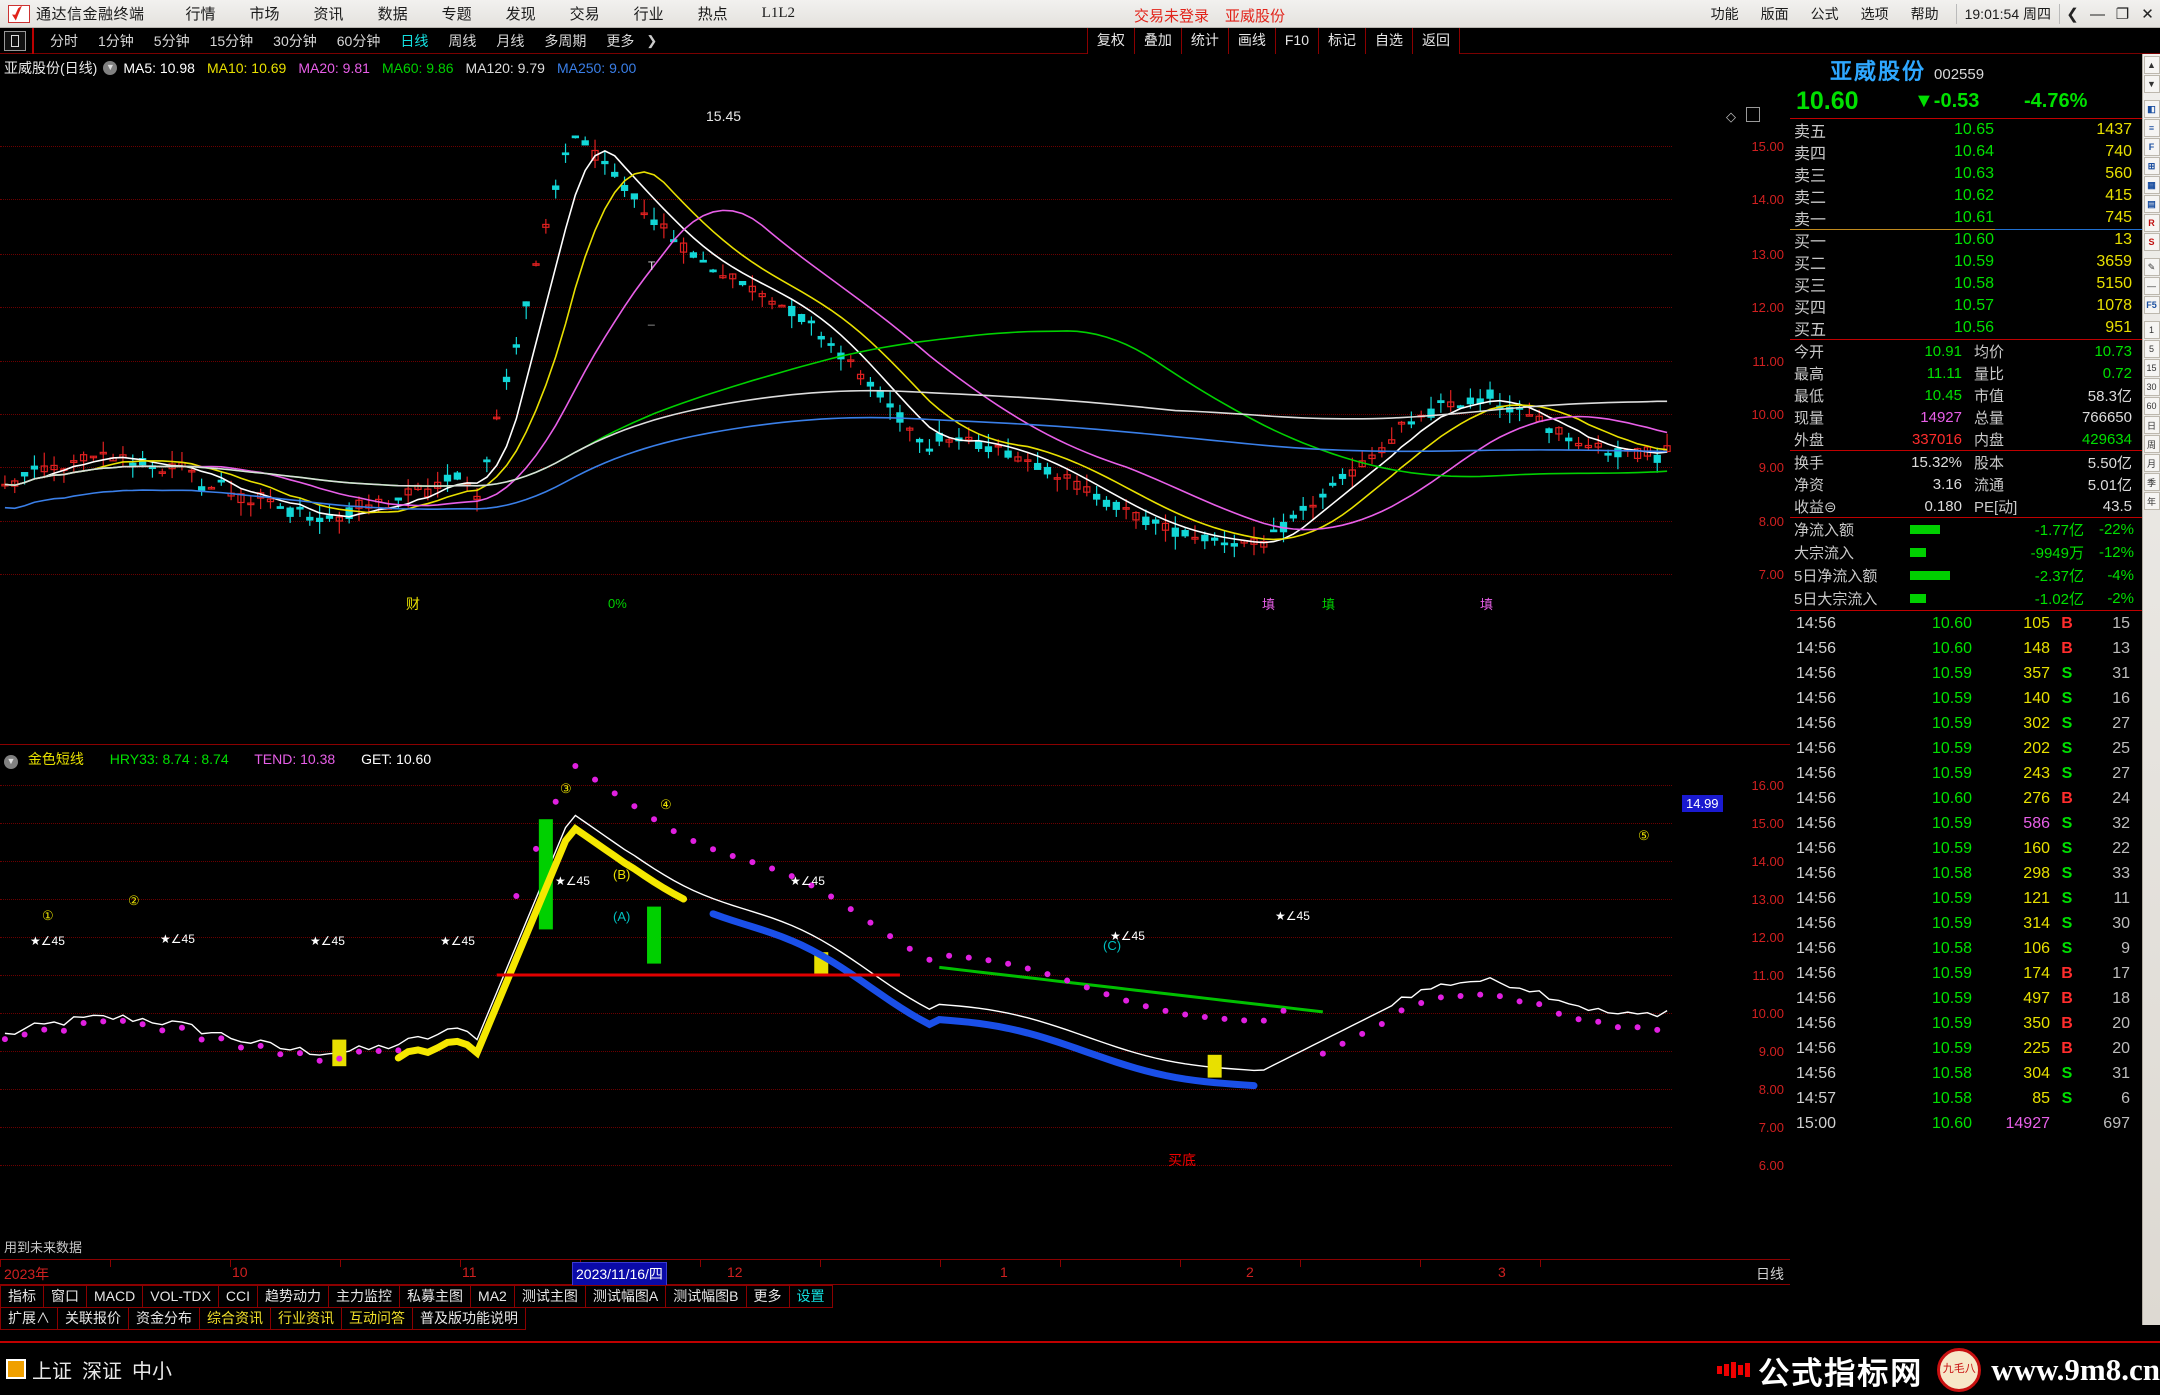 The image size is (2160, 1395). Describe the element at coordinates (2122, 14) in the screenshot. I see `maximize-icon: ❐` at that location.